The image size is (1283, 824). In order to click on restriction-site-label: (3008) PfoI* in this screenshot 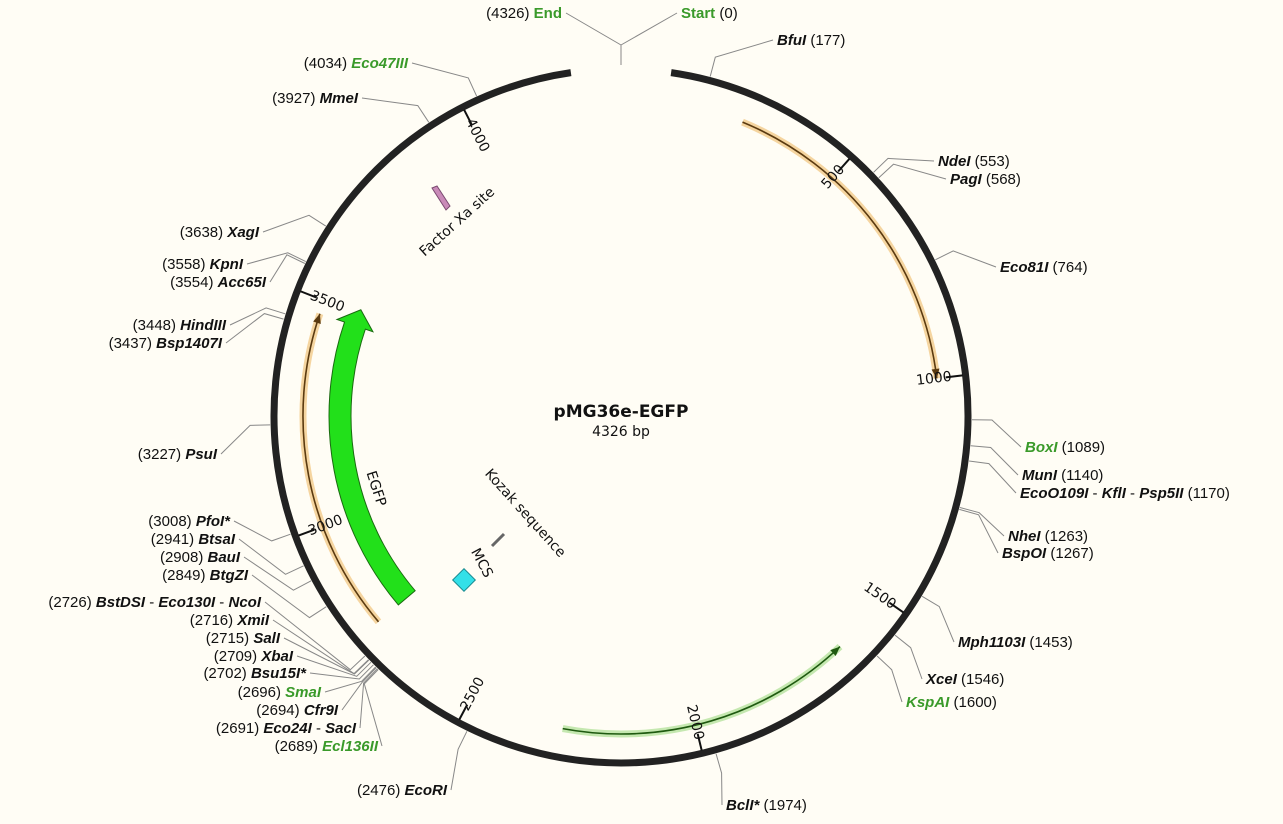, I will do `click(189, 521)`.